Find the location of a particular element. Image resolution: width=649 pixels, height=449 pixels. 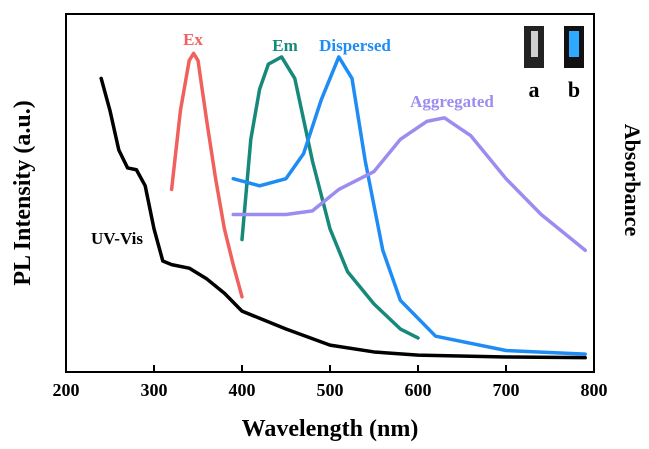

y2-axis-label: Absorbance is located at coordinates (632, 180).